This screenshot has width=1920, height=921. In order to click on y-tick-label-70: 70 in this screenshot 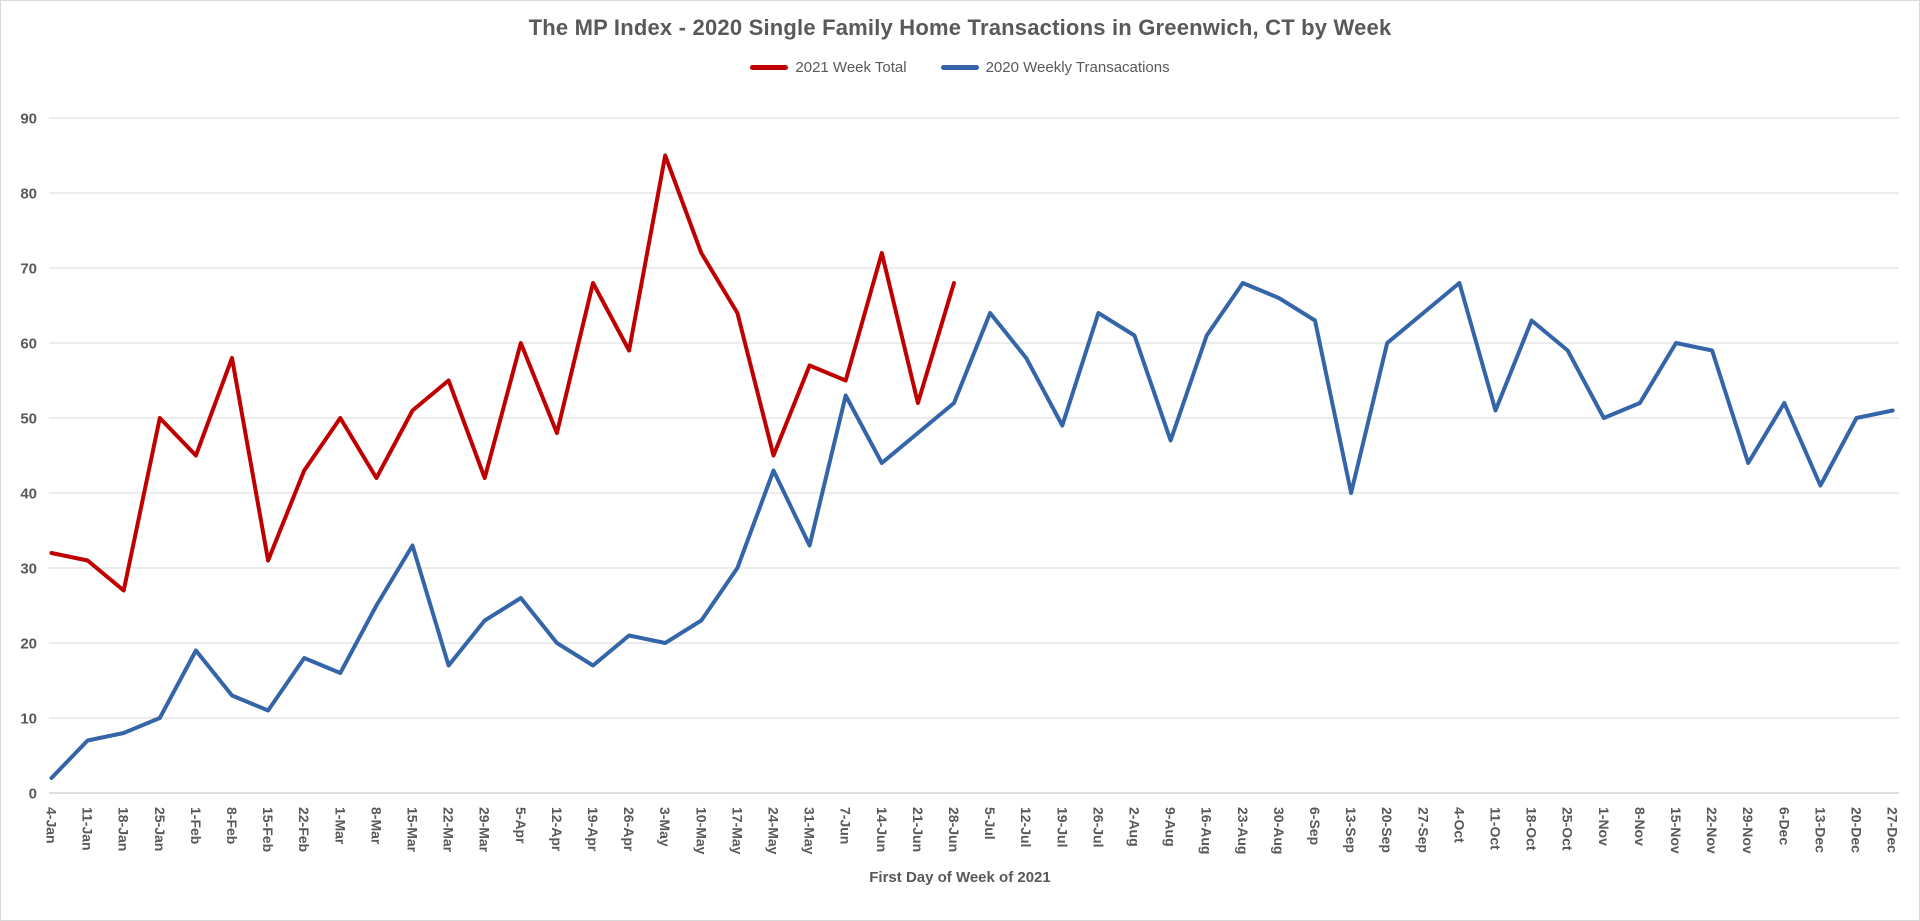, I will do `click(28, 269)`.